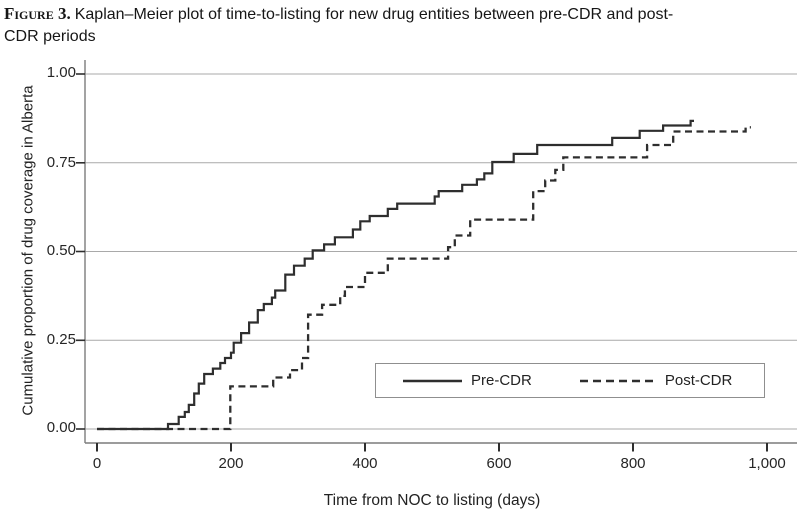 The width and height of the screenshot is (800, 515). What do you see at coordinates (767, 463) in the screenshot?
I see `x-tick-label-1000: 1,000` at bounding box center [767, 463].